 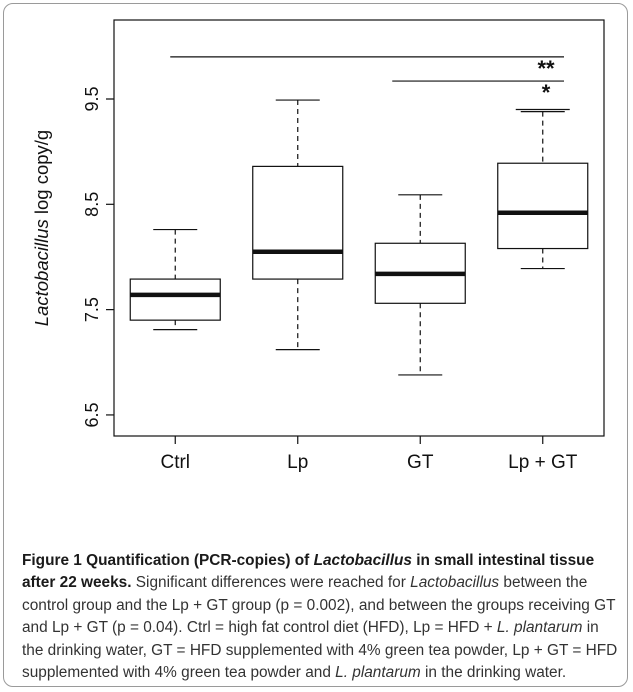 I want to click on x-tick-label-0: Ctrl, so click(x=175, y=462).